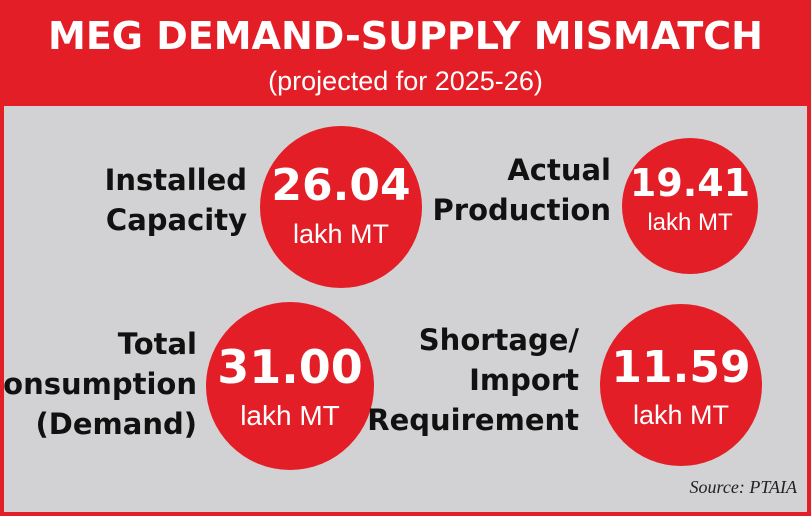  Describe the element at coordinates (290, 367) in the screenshot. I see `total-consumption-value: 31.00` at that location.